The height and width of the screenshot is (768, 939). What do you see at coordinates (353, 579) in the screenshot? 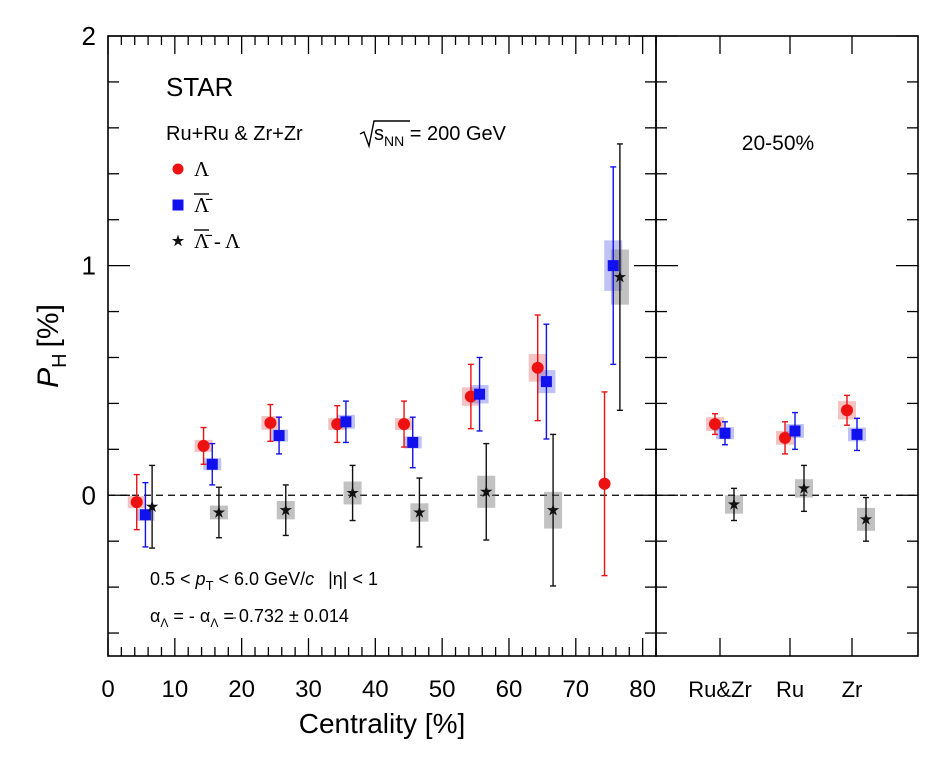
I see `eta-cut: |η| < 1` at bounding box center [353, 579].